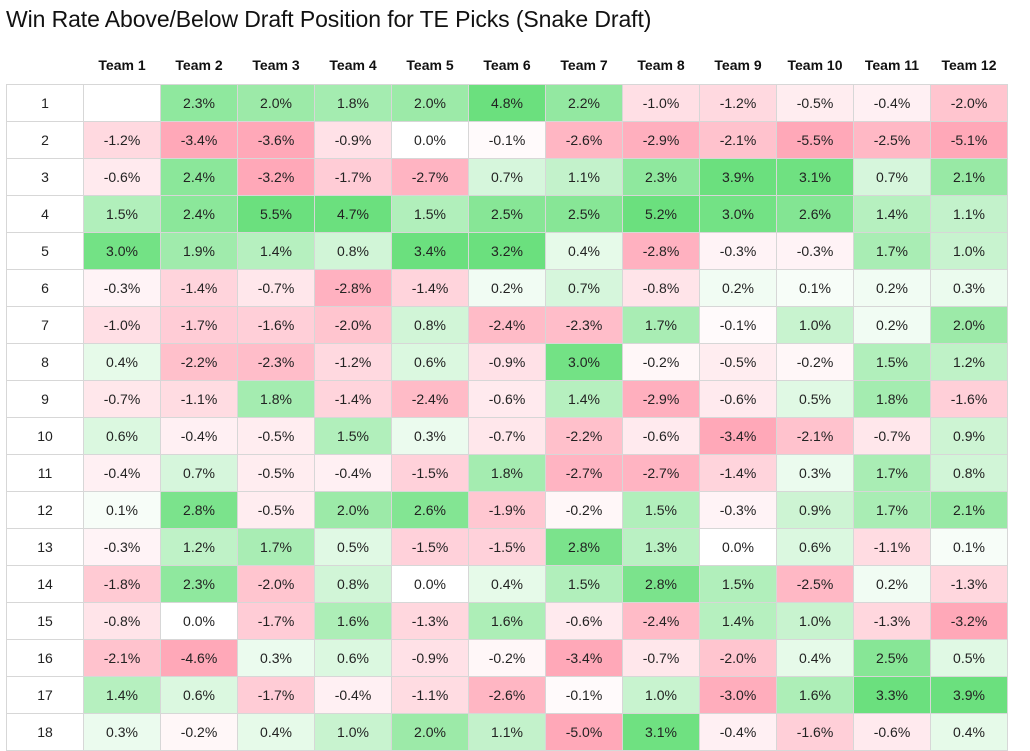 Image resolution: width=1030 pixels, height=751 pixels. Describe the element at coordinates (199, 176) in the screenshot. I see `heatmap-cell: 2.4%` at that location.